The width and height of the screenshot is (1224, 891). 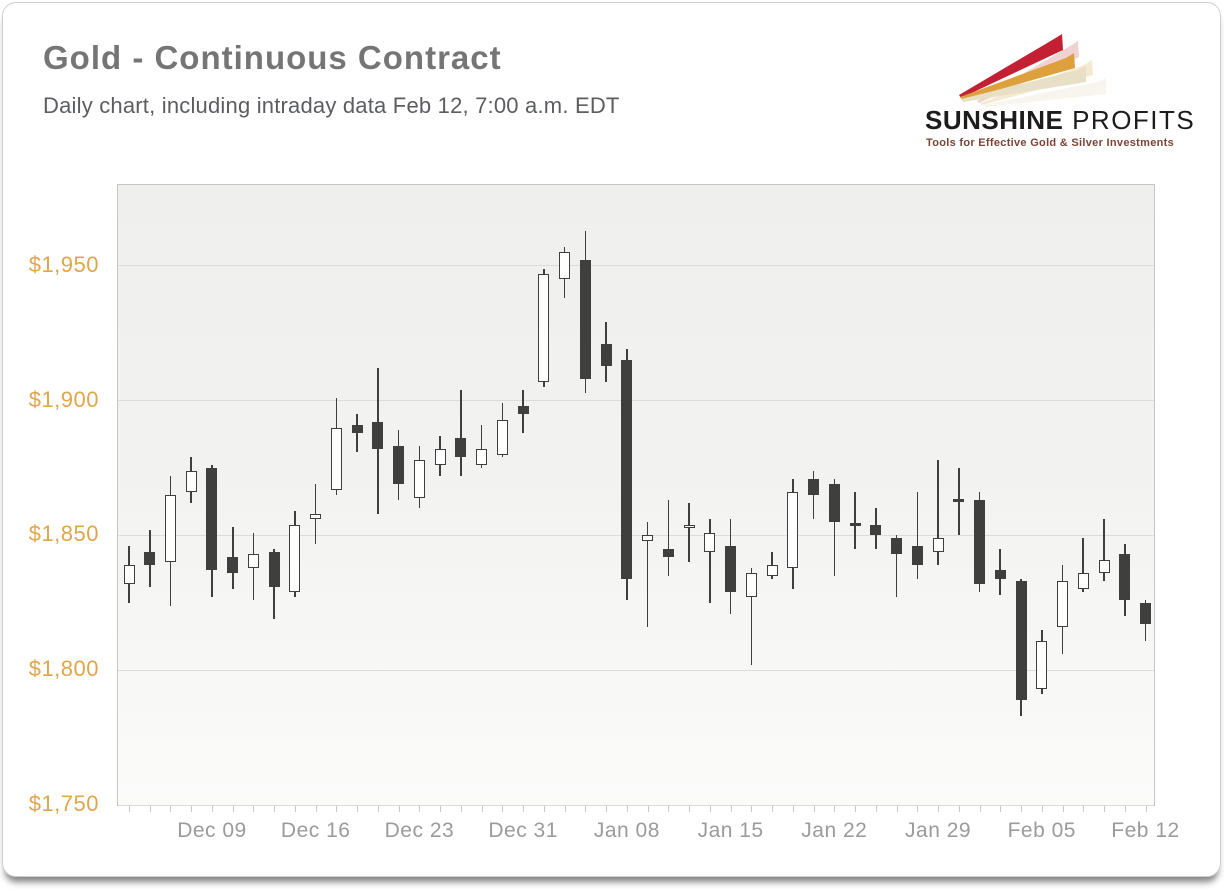 What do you see at coordinates (63, 264) in the screenshot?
I see `y-axis-tick-label: $1,950` at bounding box center [63, 264].